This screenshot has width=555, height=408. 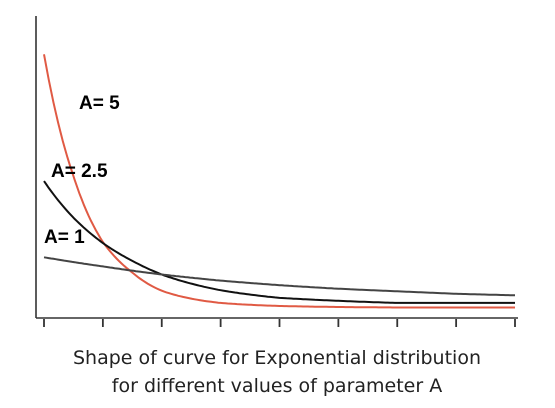 What do you see at coordinates (277, 386) in the screenshot?
I see `caption-line-2: for different values of parameter A` at bounding box center [277, 386].